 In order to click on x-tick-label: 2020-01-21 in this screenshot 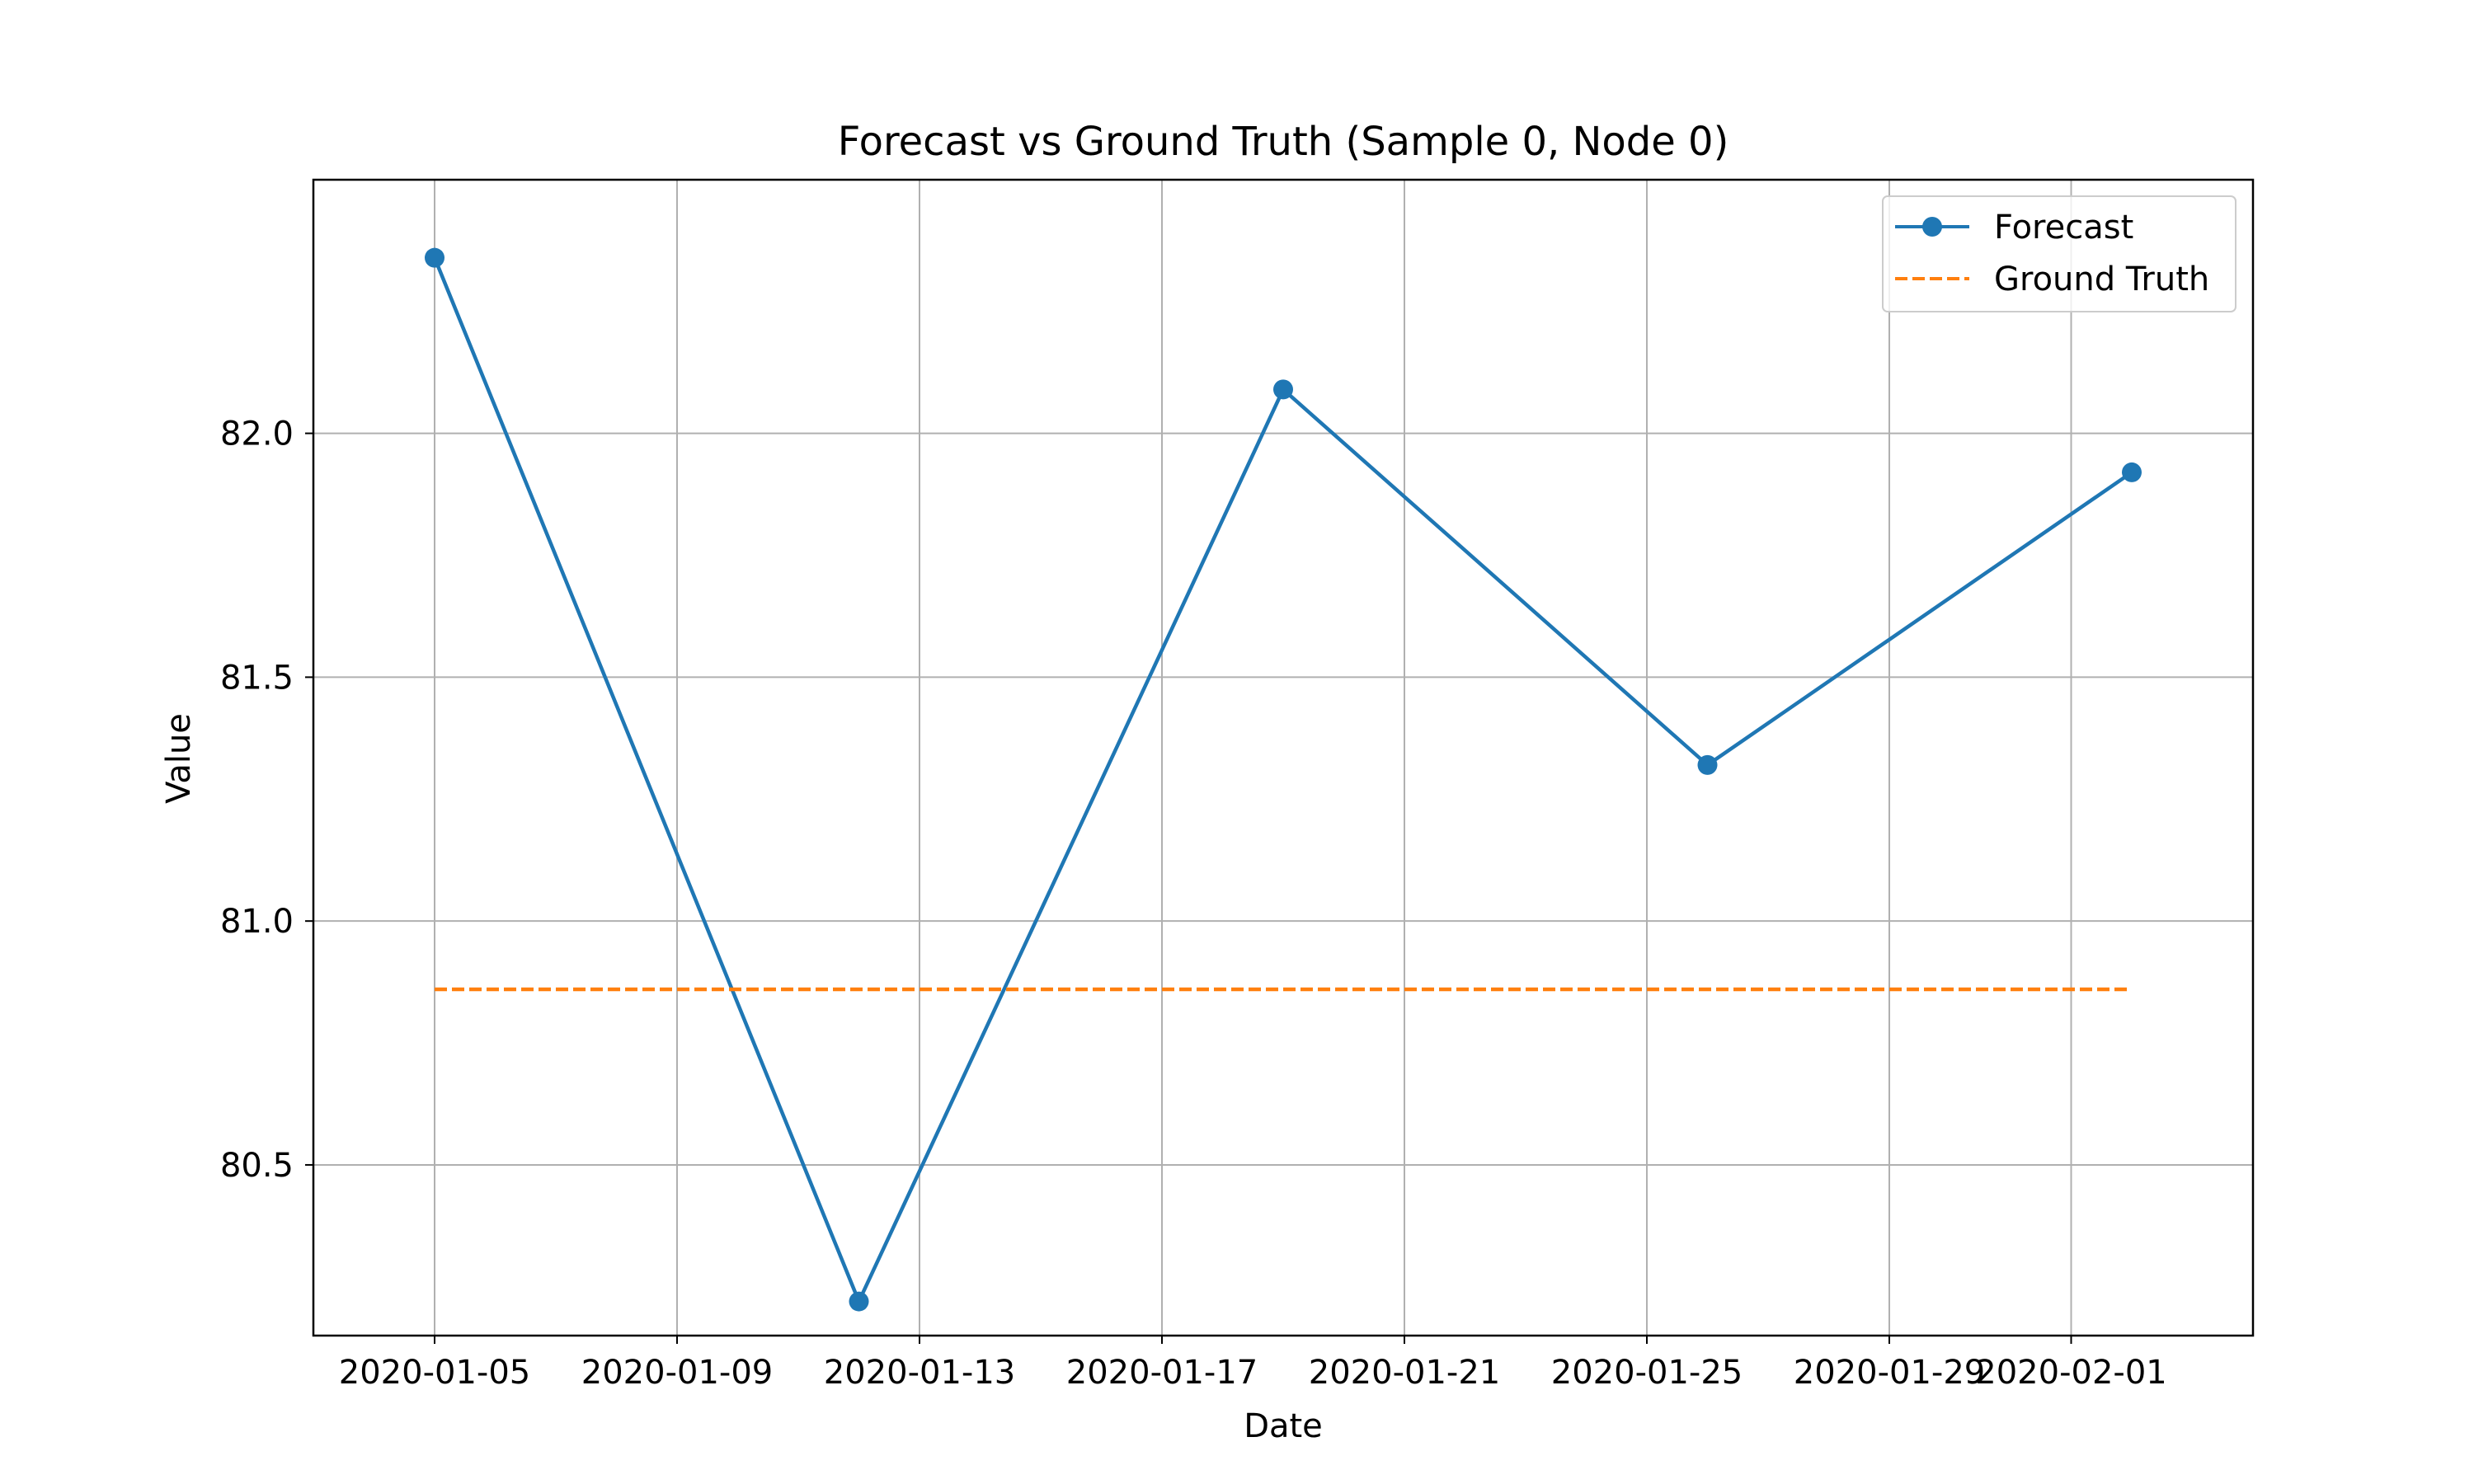, I will do `click(1404, 1373)`.